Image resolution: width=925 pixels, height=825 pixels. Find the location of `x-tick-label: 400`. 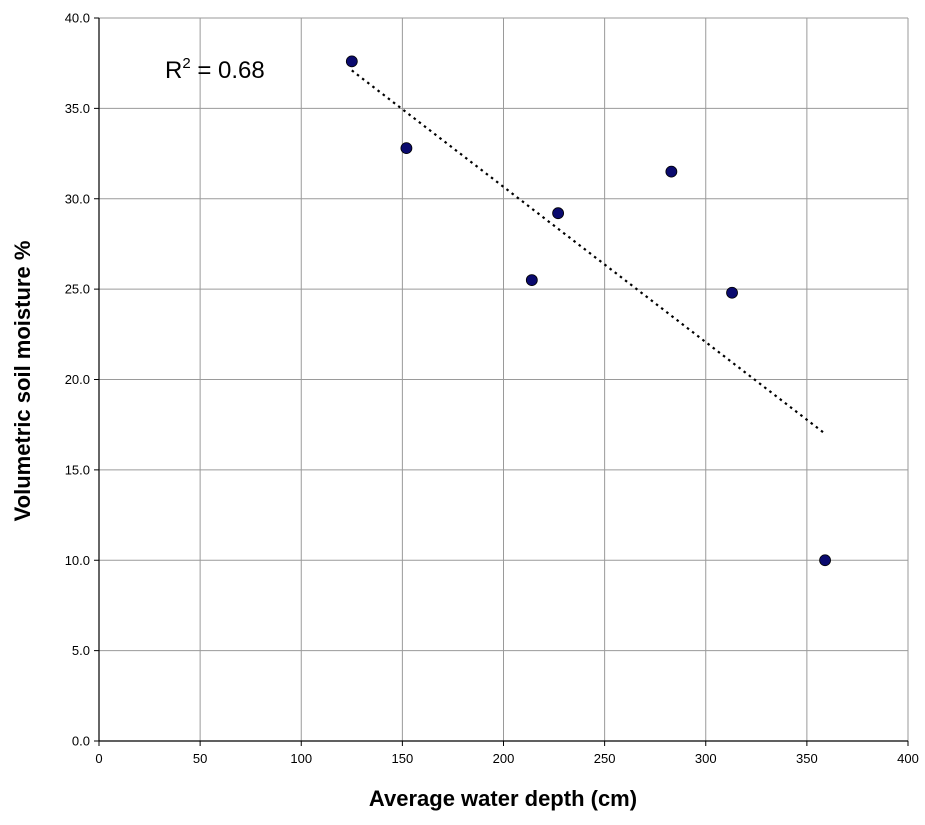

x-tick-label: 400 is located at coordinates (908, 758).